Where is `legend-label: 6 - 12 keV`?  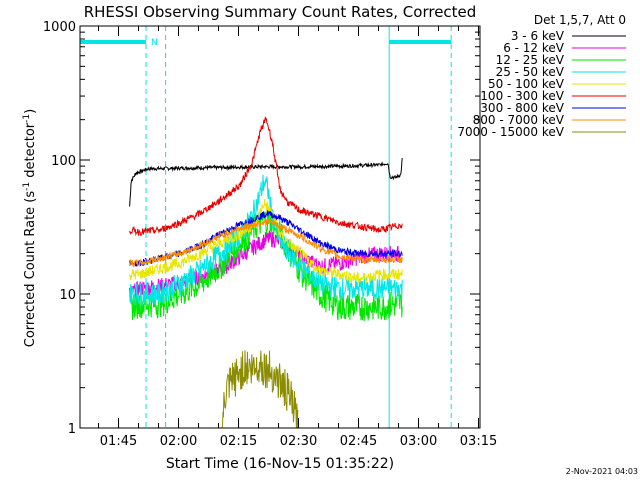
legend-label: 6 - 12 keV is located at coordinates (534, 48).